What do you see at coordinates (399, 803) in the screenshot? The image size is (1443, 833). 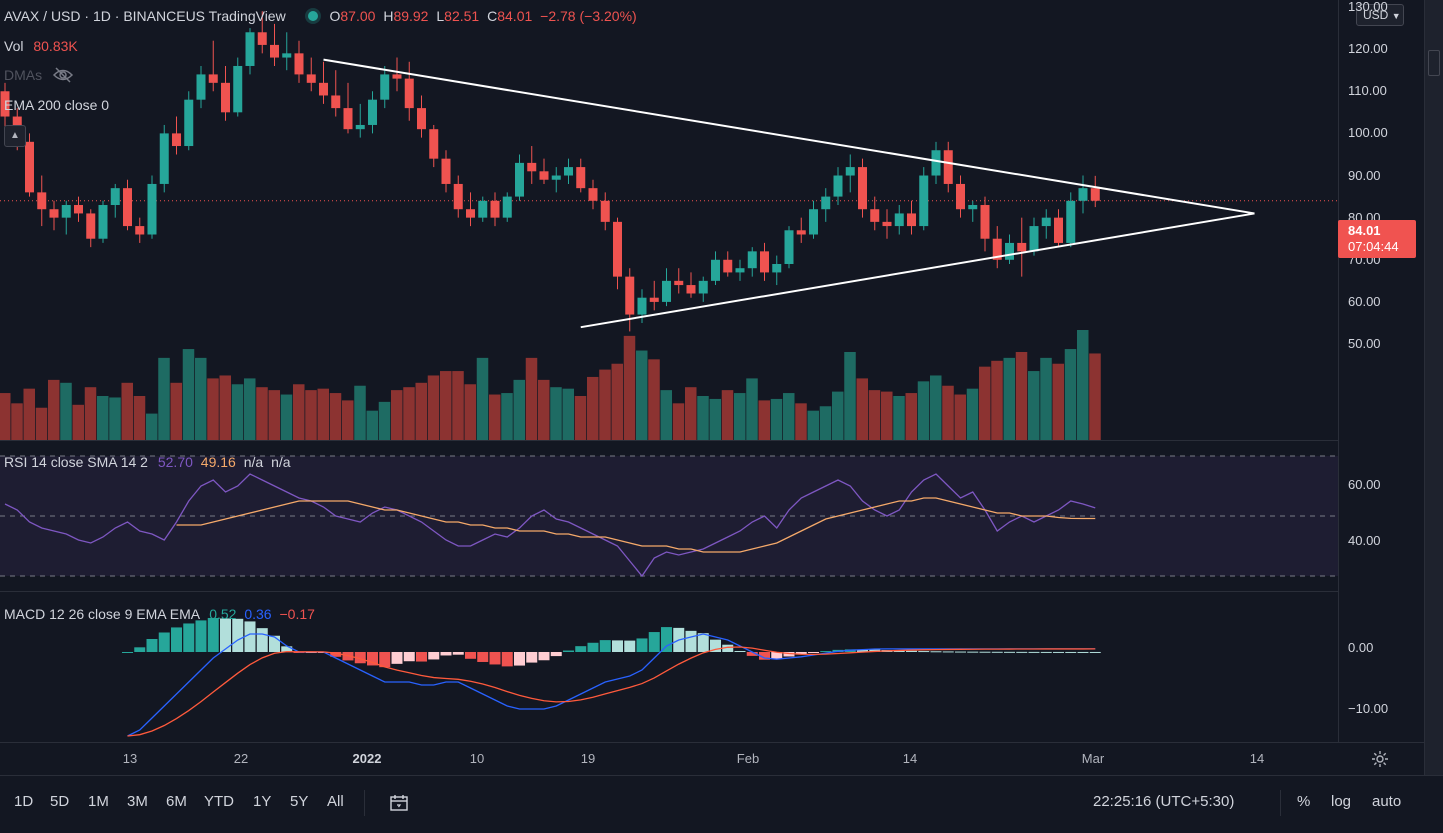 I see `date-range-icon` at bounding box center [399, 803].